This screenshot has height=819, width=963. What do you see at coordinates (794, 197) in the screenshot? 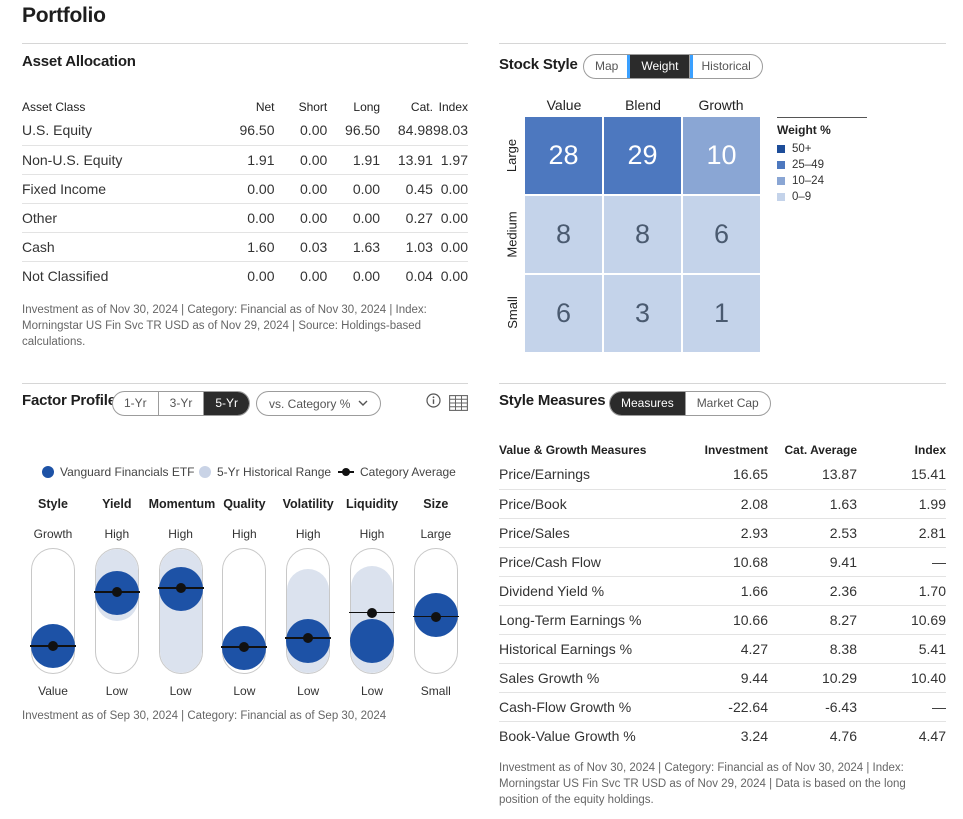
I see `legend-item: 0–9` at bounding box center [794, 197].